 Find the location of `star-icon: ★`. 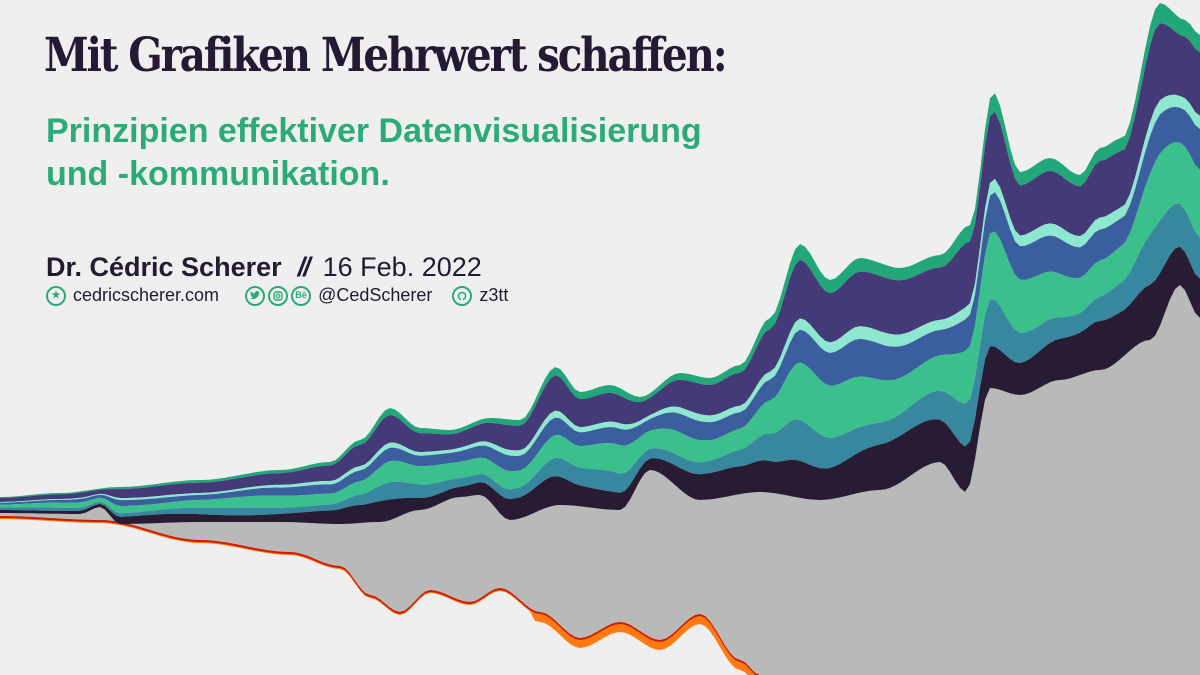

star-icon: ★ is located at coordinates (56, 295).